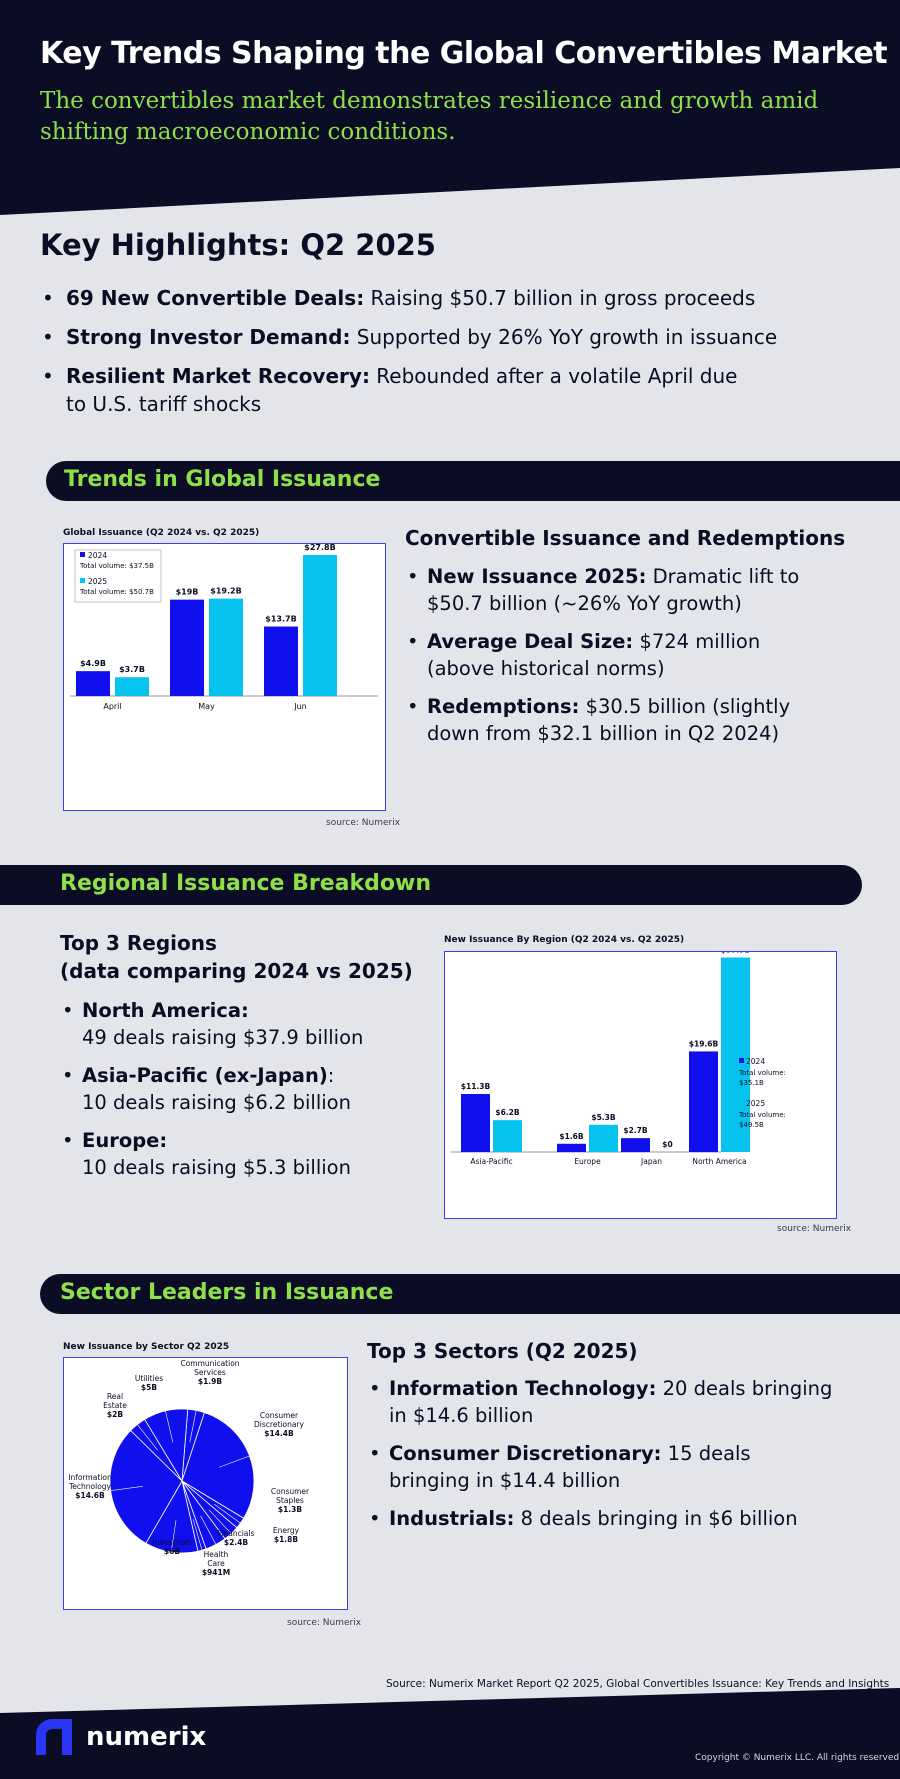 This screenshot has height=1779, width=900. Describe the element at coordinates (187, 592) in the screenshot. I see `chart1-data-label: $19B` at that location.